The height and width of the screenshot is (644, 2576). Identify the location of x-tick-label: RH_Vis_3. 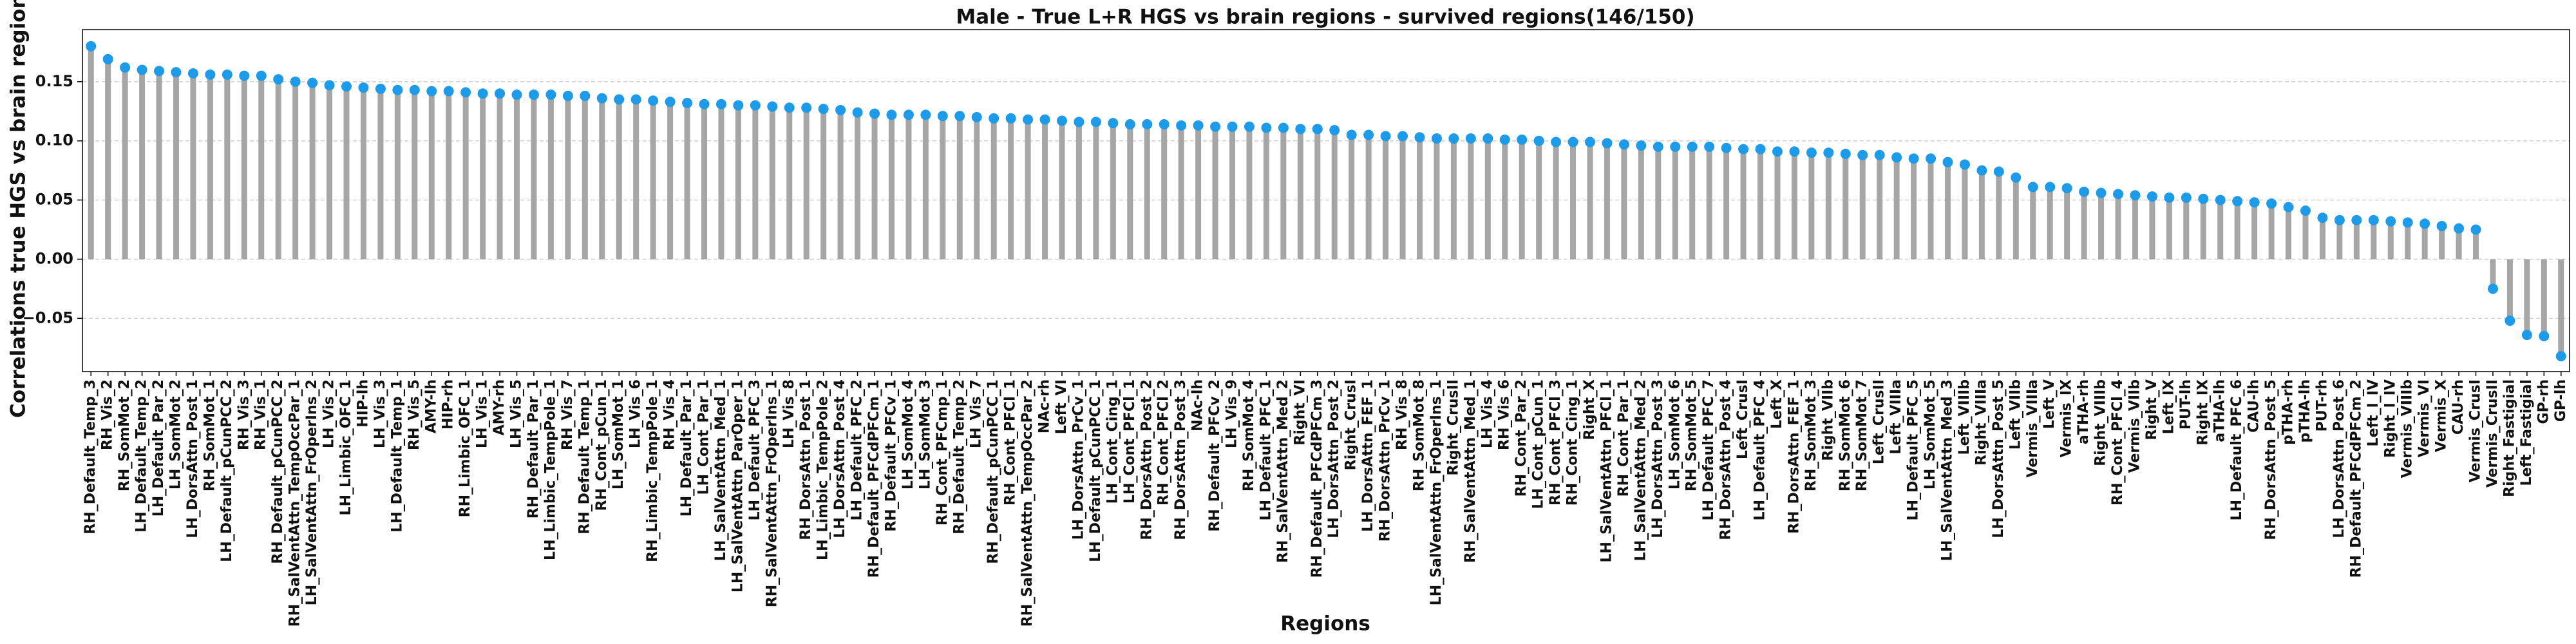
(244, 415).